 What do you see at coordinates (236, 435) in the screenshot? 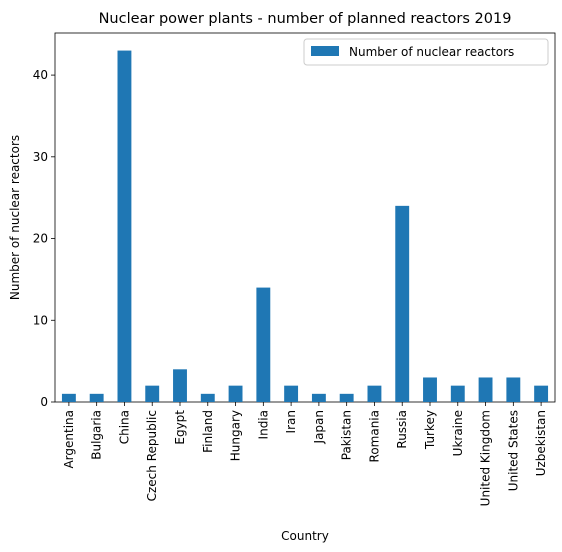
I see `x-tick-label: Hungary` at bounding box center [236, 435].